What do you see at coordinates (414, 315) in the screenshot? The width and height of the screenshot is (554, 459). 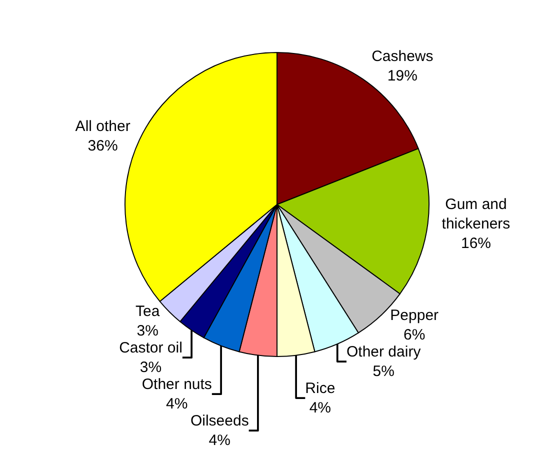 I see `slice-label: Pepper` at bounding box center [414, 315].